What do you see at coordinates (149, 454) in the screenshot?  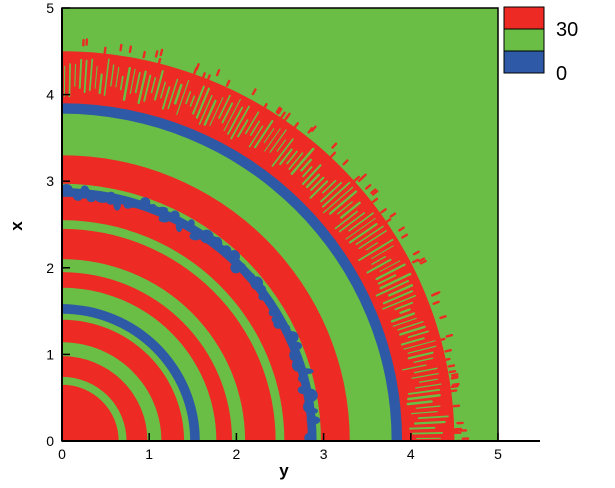 I see `x-tick-label: 1` at bounding box center [149, 454].